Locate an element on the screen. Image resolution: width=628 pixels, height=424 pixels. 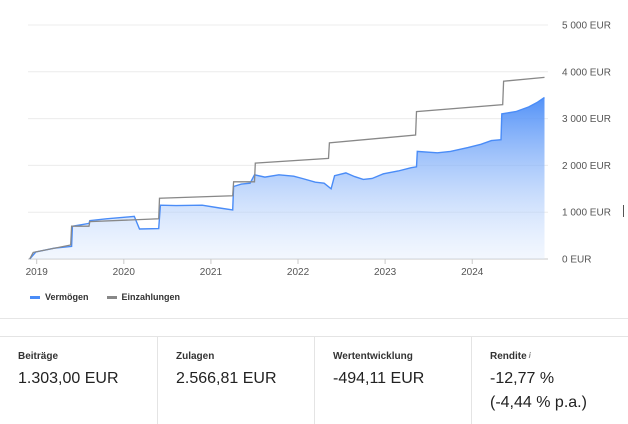
legend-item-einzahlungen: Einzahlungen is located at coordinates (143, 297).